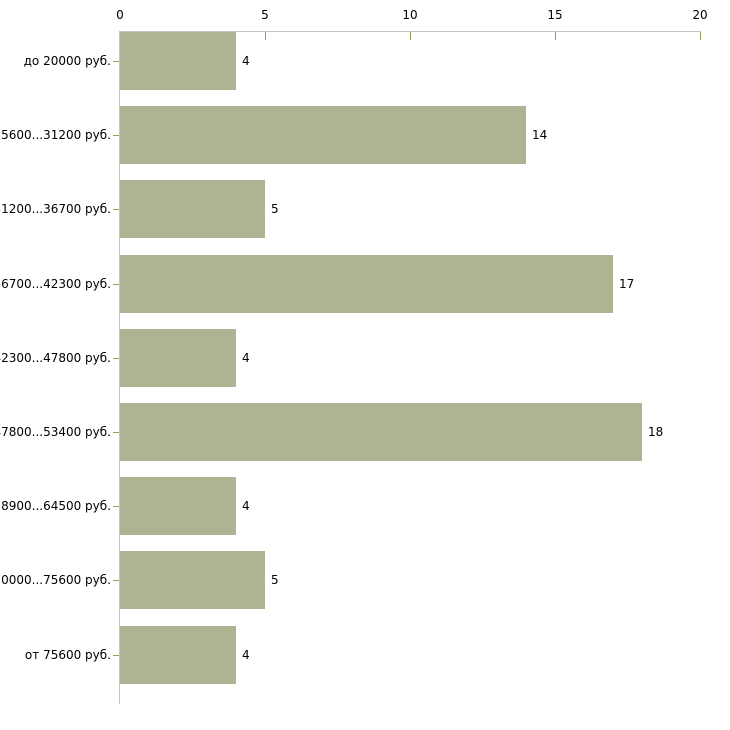 This screenshot has width=730, height=730. What do you see at coordinates (365, 61) in the screenshot?
I see `bar-row: 4 до 20000 руб.` at bounding box center [365, 61].